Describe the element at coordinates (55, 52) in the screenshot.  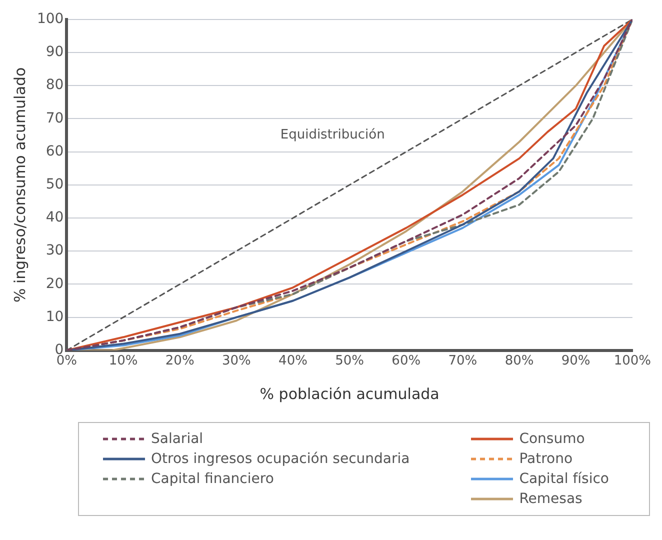
I see `y-tick-label: 90` at that location.